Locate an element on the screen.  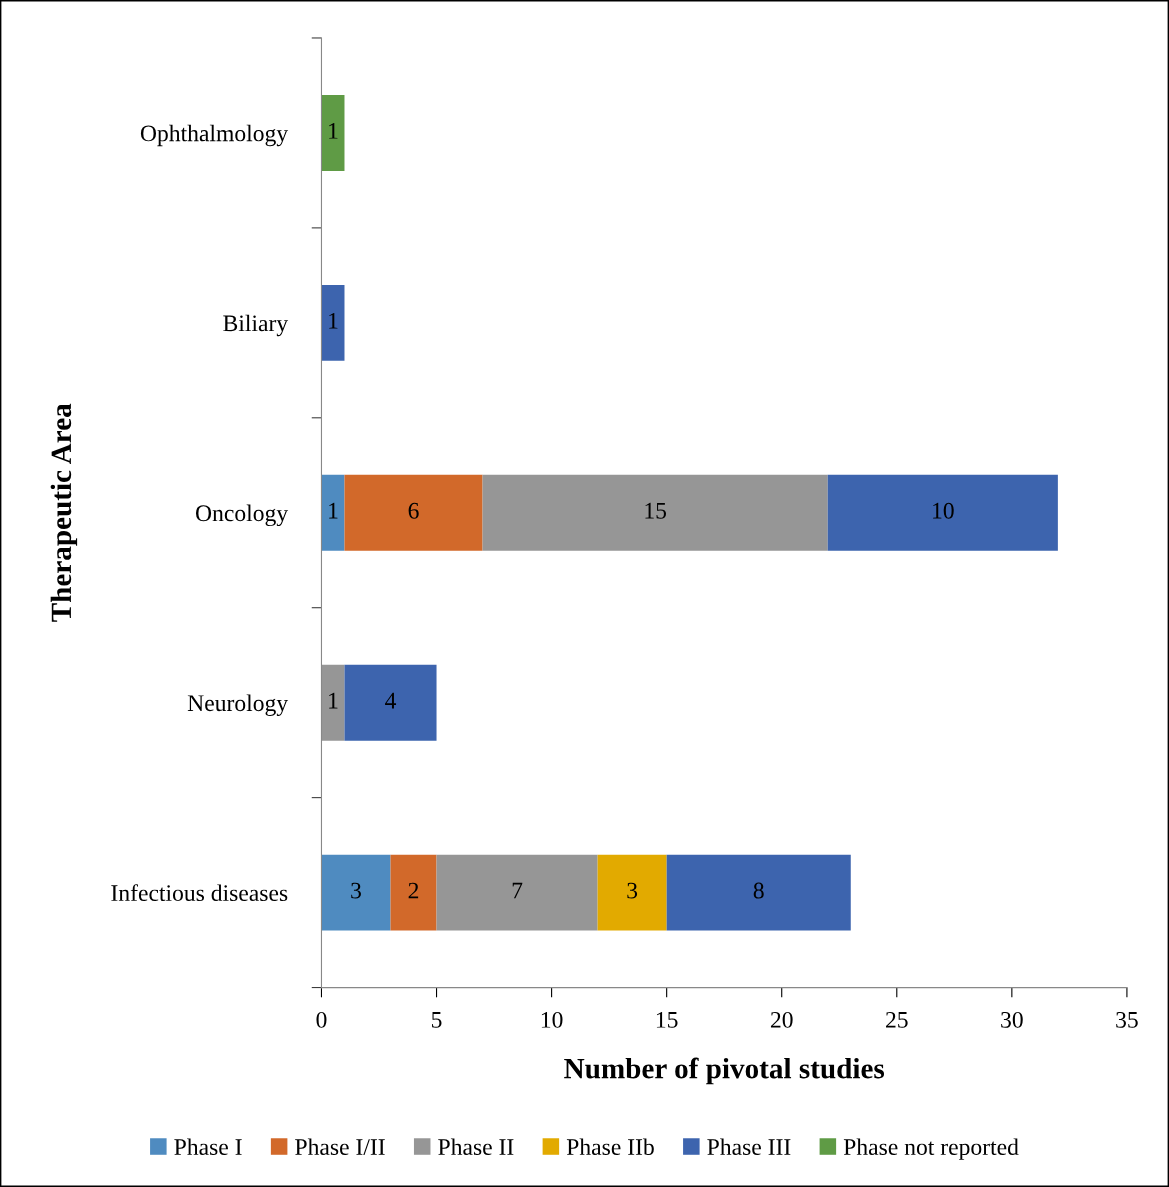
data-label: 4 is located at coordinates (391, 700).